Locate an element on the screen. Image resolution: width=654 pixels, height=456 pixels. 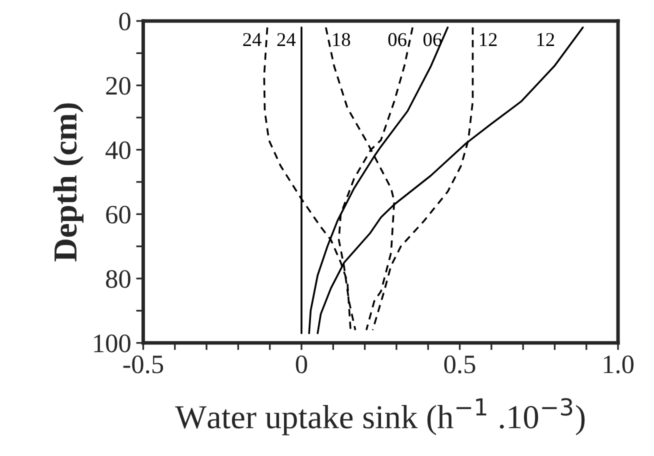
y-tick-label: 0 is located at coordinates (124, 21).